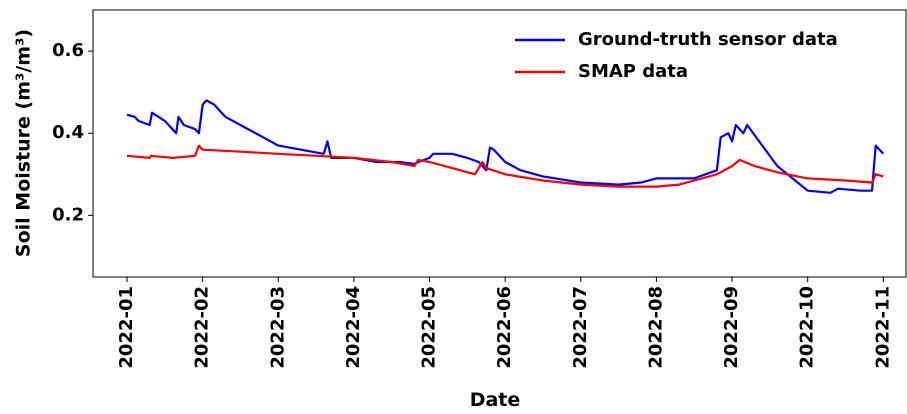  What do you see at coordinates (505, 166) in the screenshot?
I see `data-line` at bounding box center [505, 166].